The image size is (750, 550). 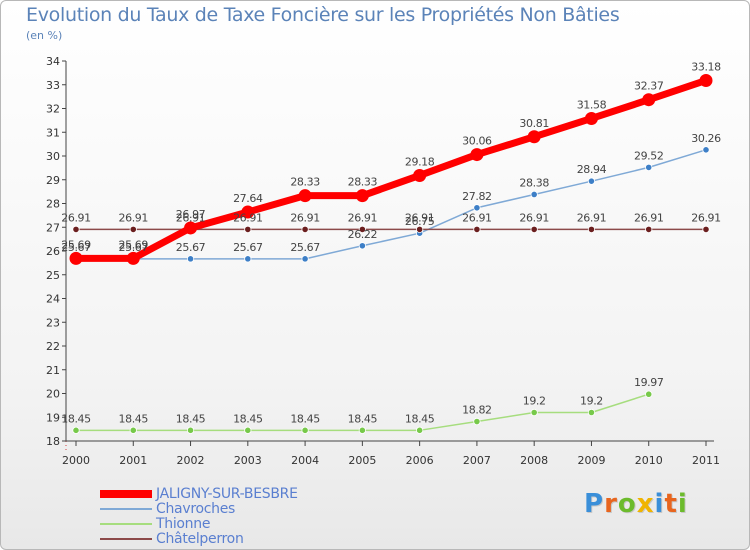 What do you see at coordinates (199, 494) in the screenshot?
I see `legend-item-jaligny-sur-besbre: JALIGNY-SUR-BESBRE` at bounding box center [199, 494].